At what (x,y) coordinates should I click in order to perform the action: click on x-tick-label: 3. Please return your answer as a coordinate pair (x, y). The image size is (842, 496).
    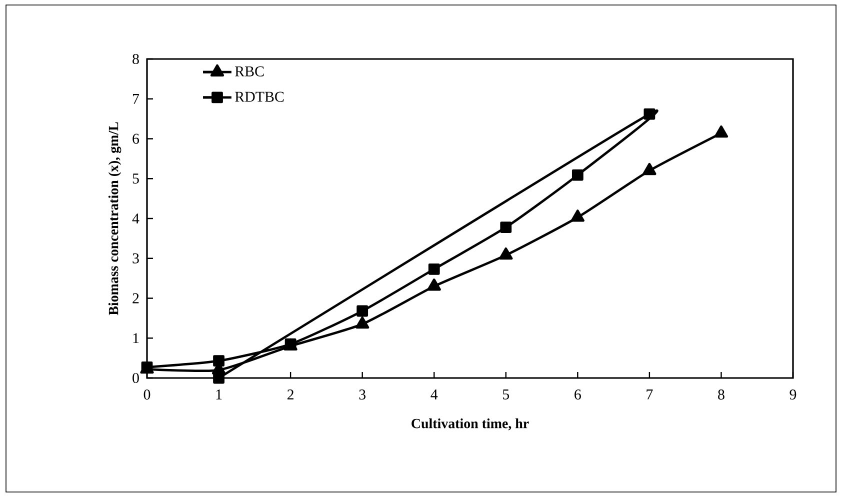
    Looking at the image, I should click on (362, 395).